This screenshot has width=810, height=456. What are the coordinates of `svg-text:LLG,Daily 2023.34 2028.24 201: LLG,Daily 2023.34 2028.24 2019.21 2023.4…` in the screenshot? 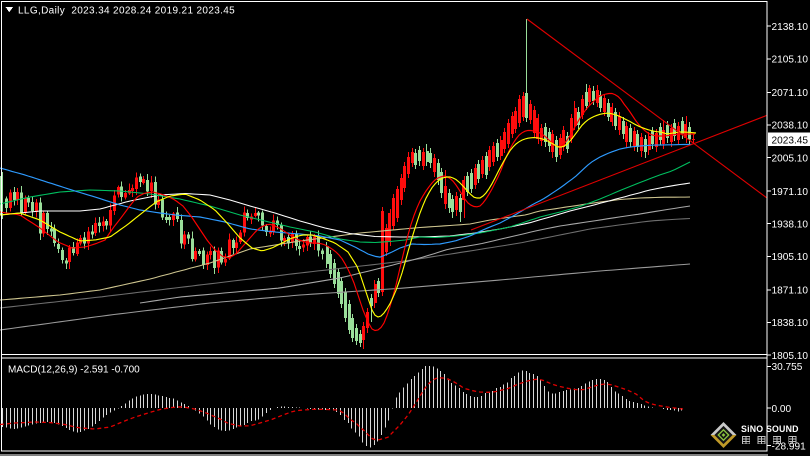 It's located at (126, 11).